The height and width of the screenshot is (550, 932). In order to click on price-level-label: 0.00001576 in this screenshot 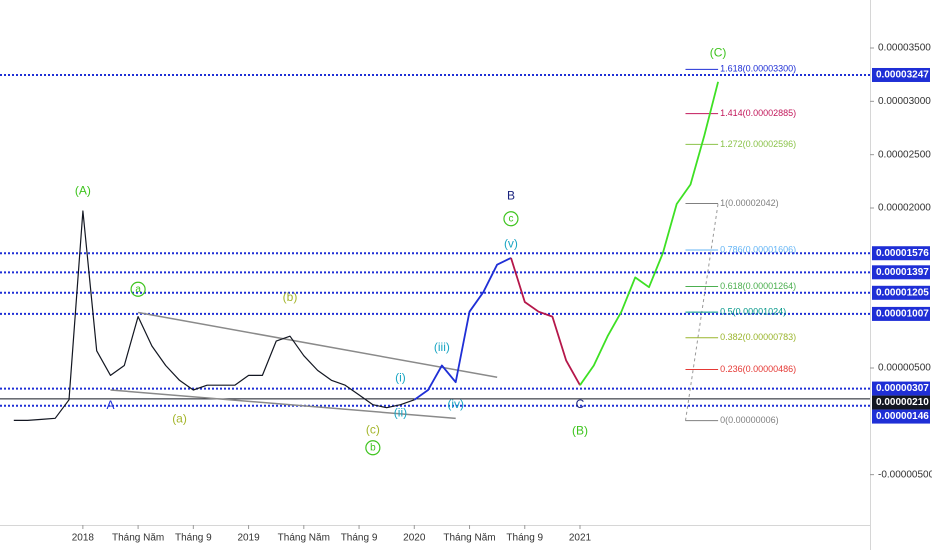, I will do `click(902, 253)`.